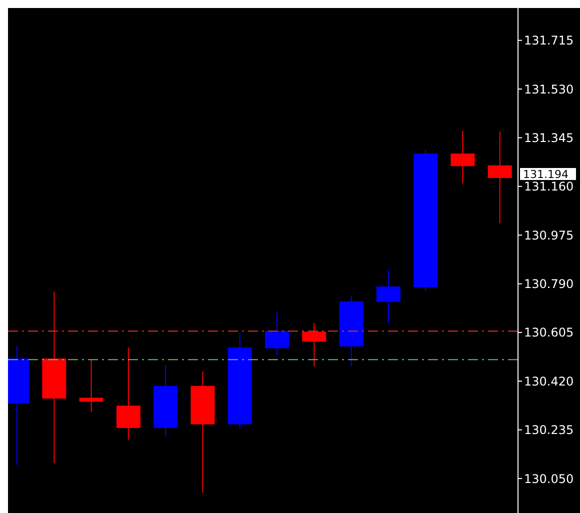 This screenshot has height=513, width=580. I want to click on text: 131.194, so click(545, 174).